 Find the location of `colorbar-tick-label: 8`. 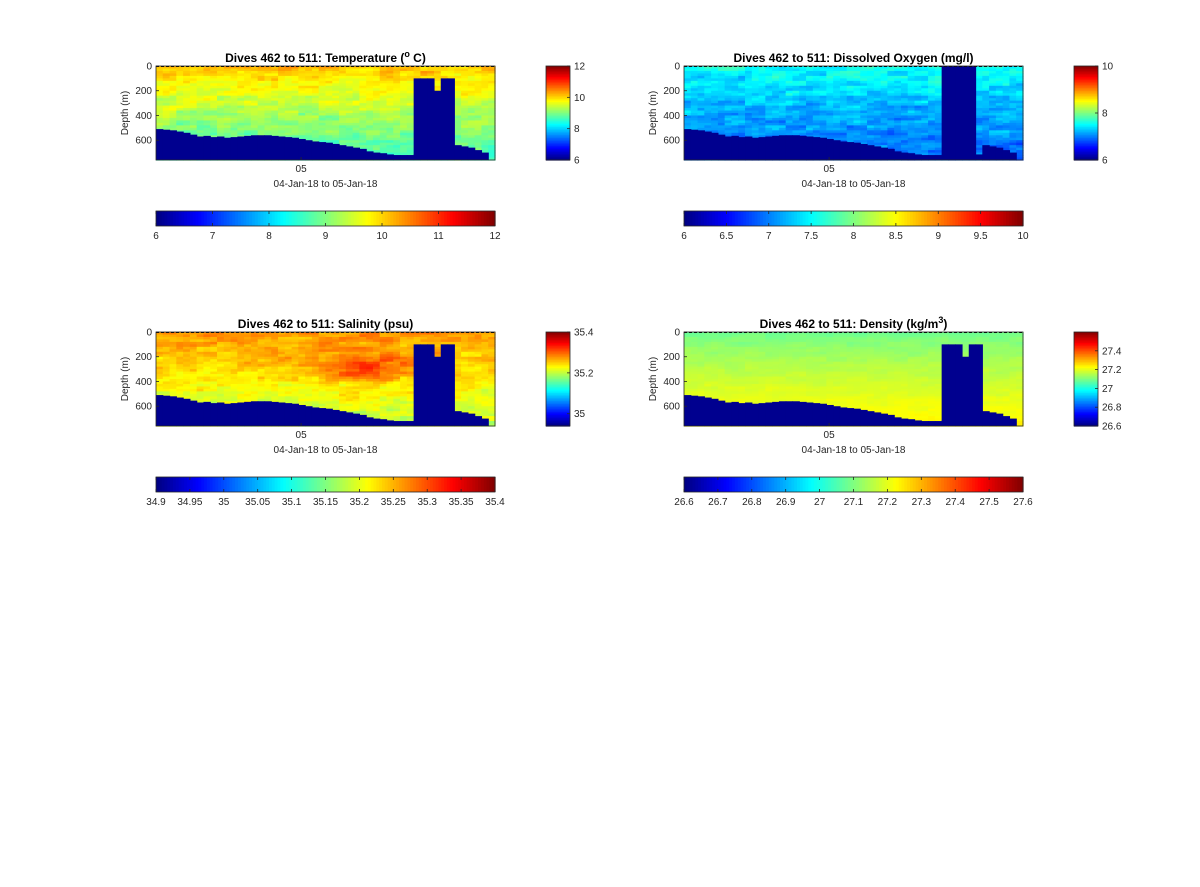

colorbar-tick-label: 8 is located at coordinates (577, 129).